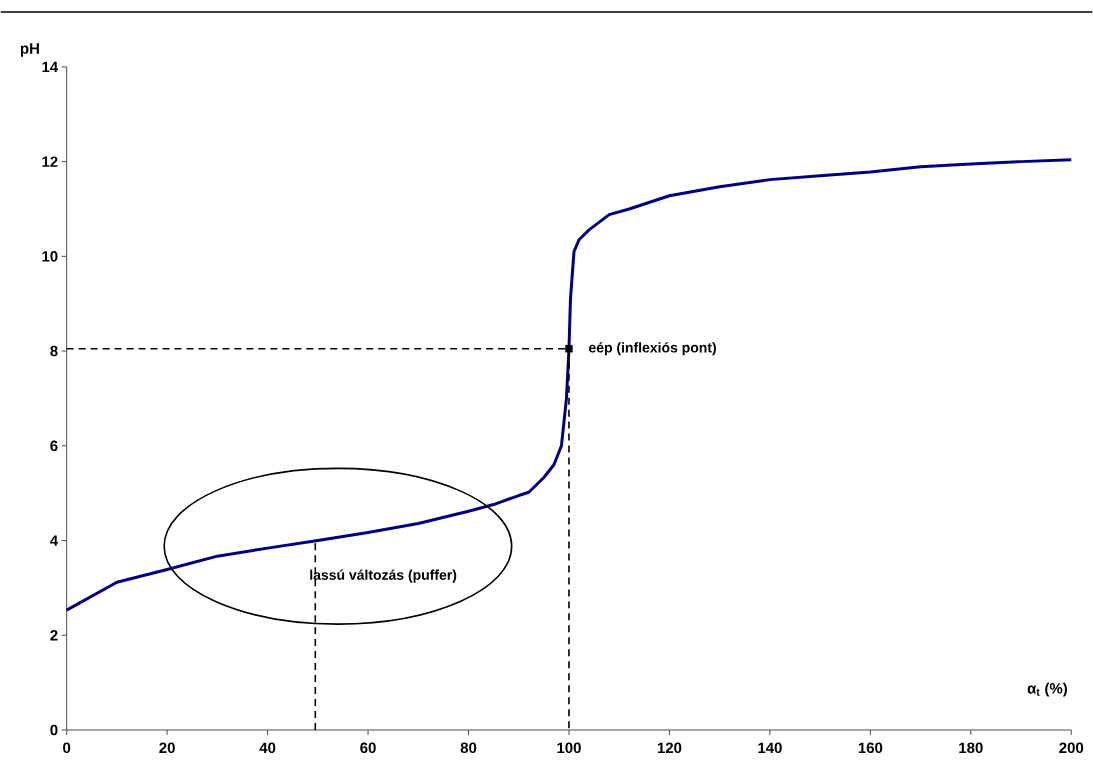 Image resolution: width=1093 pixels, height=782 pixels. Describe the element at coordinates (50, 256) in the screenshot. I see `y-tick-label: 10` at that location.